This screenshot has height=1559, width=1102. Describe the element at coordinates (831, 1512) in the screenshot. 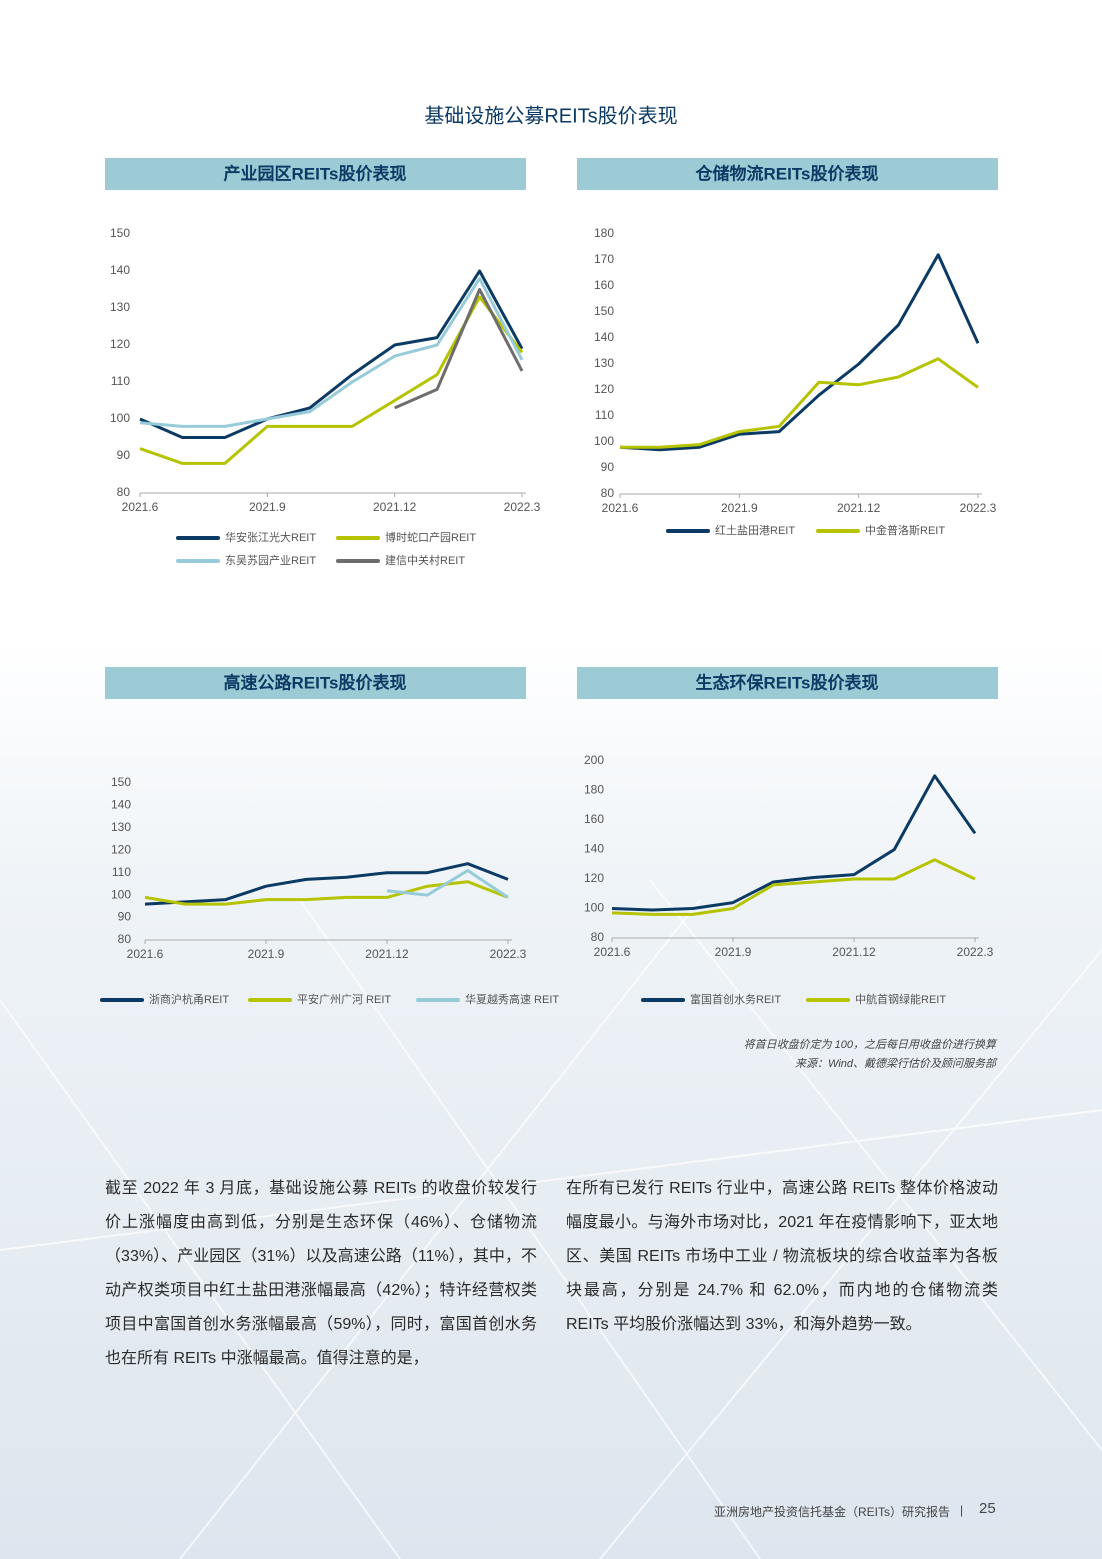

I see `footer-report: 亚洲房地产投资信托基金（REITs）研究报告` at that location.